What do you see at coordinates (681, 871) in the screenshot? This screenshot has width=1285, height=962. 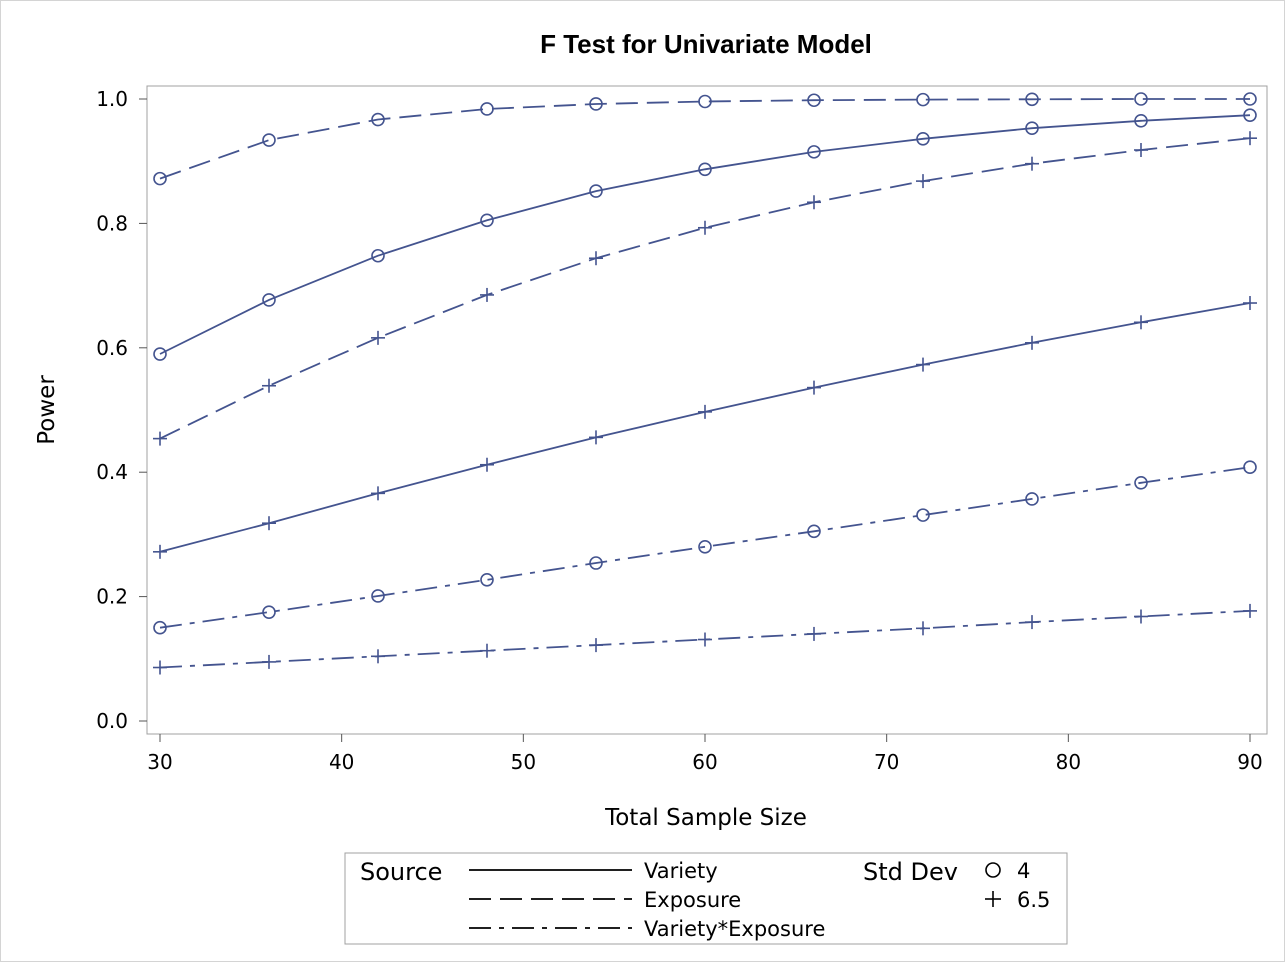 I see `legend-source-label: Variety` at bounding box center [681, 871].